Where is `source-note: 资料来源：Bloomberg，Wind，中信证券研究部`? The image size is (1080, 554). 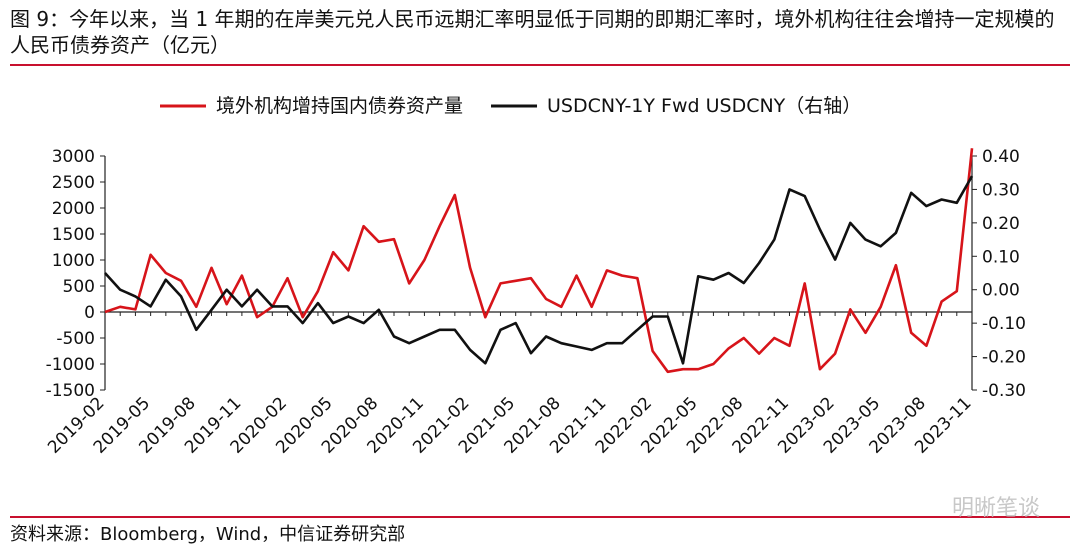 source-note: 资料来源：Bloomberg，Wind，中信证券研究部 is located at coordinates (208, 534).